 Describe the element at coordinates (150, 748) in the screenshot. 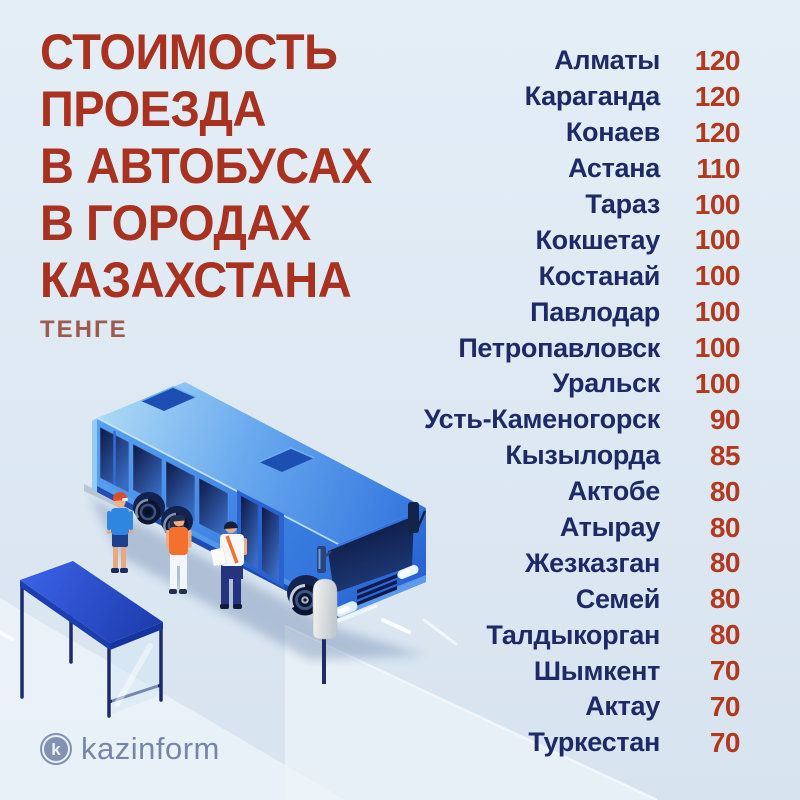

I see `kazinform-logo-text: kazinform` at that location.